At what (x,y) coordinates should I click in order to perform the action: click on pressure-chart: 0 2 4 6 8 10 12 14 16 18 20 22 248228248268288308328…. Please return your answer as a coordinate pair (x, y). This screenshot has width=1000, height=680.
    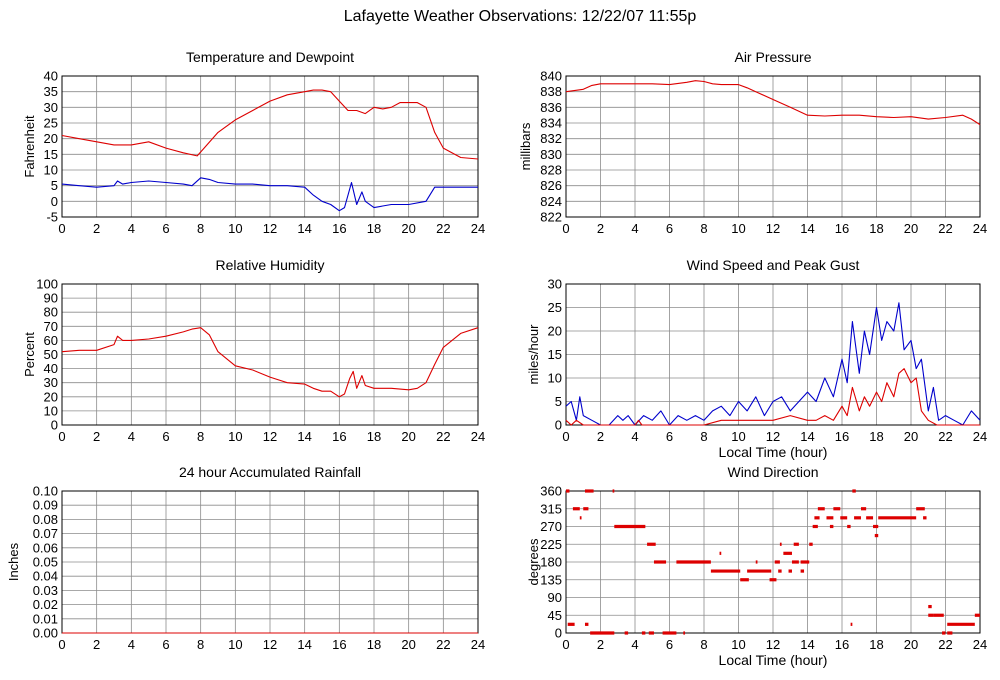
    Looking at the image, I should click on (752, 142).